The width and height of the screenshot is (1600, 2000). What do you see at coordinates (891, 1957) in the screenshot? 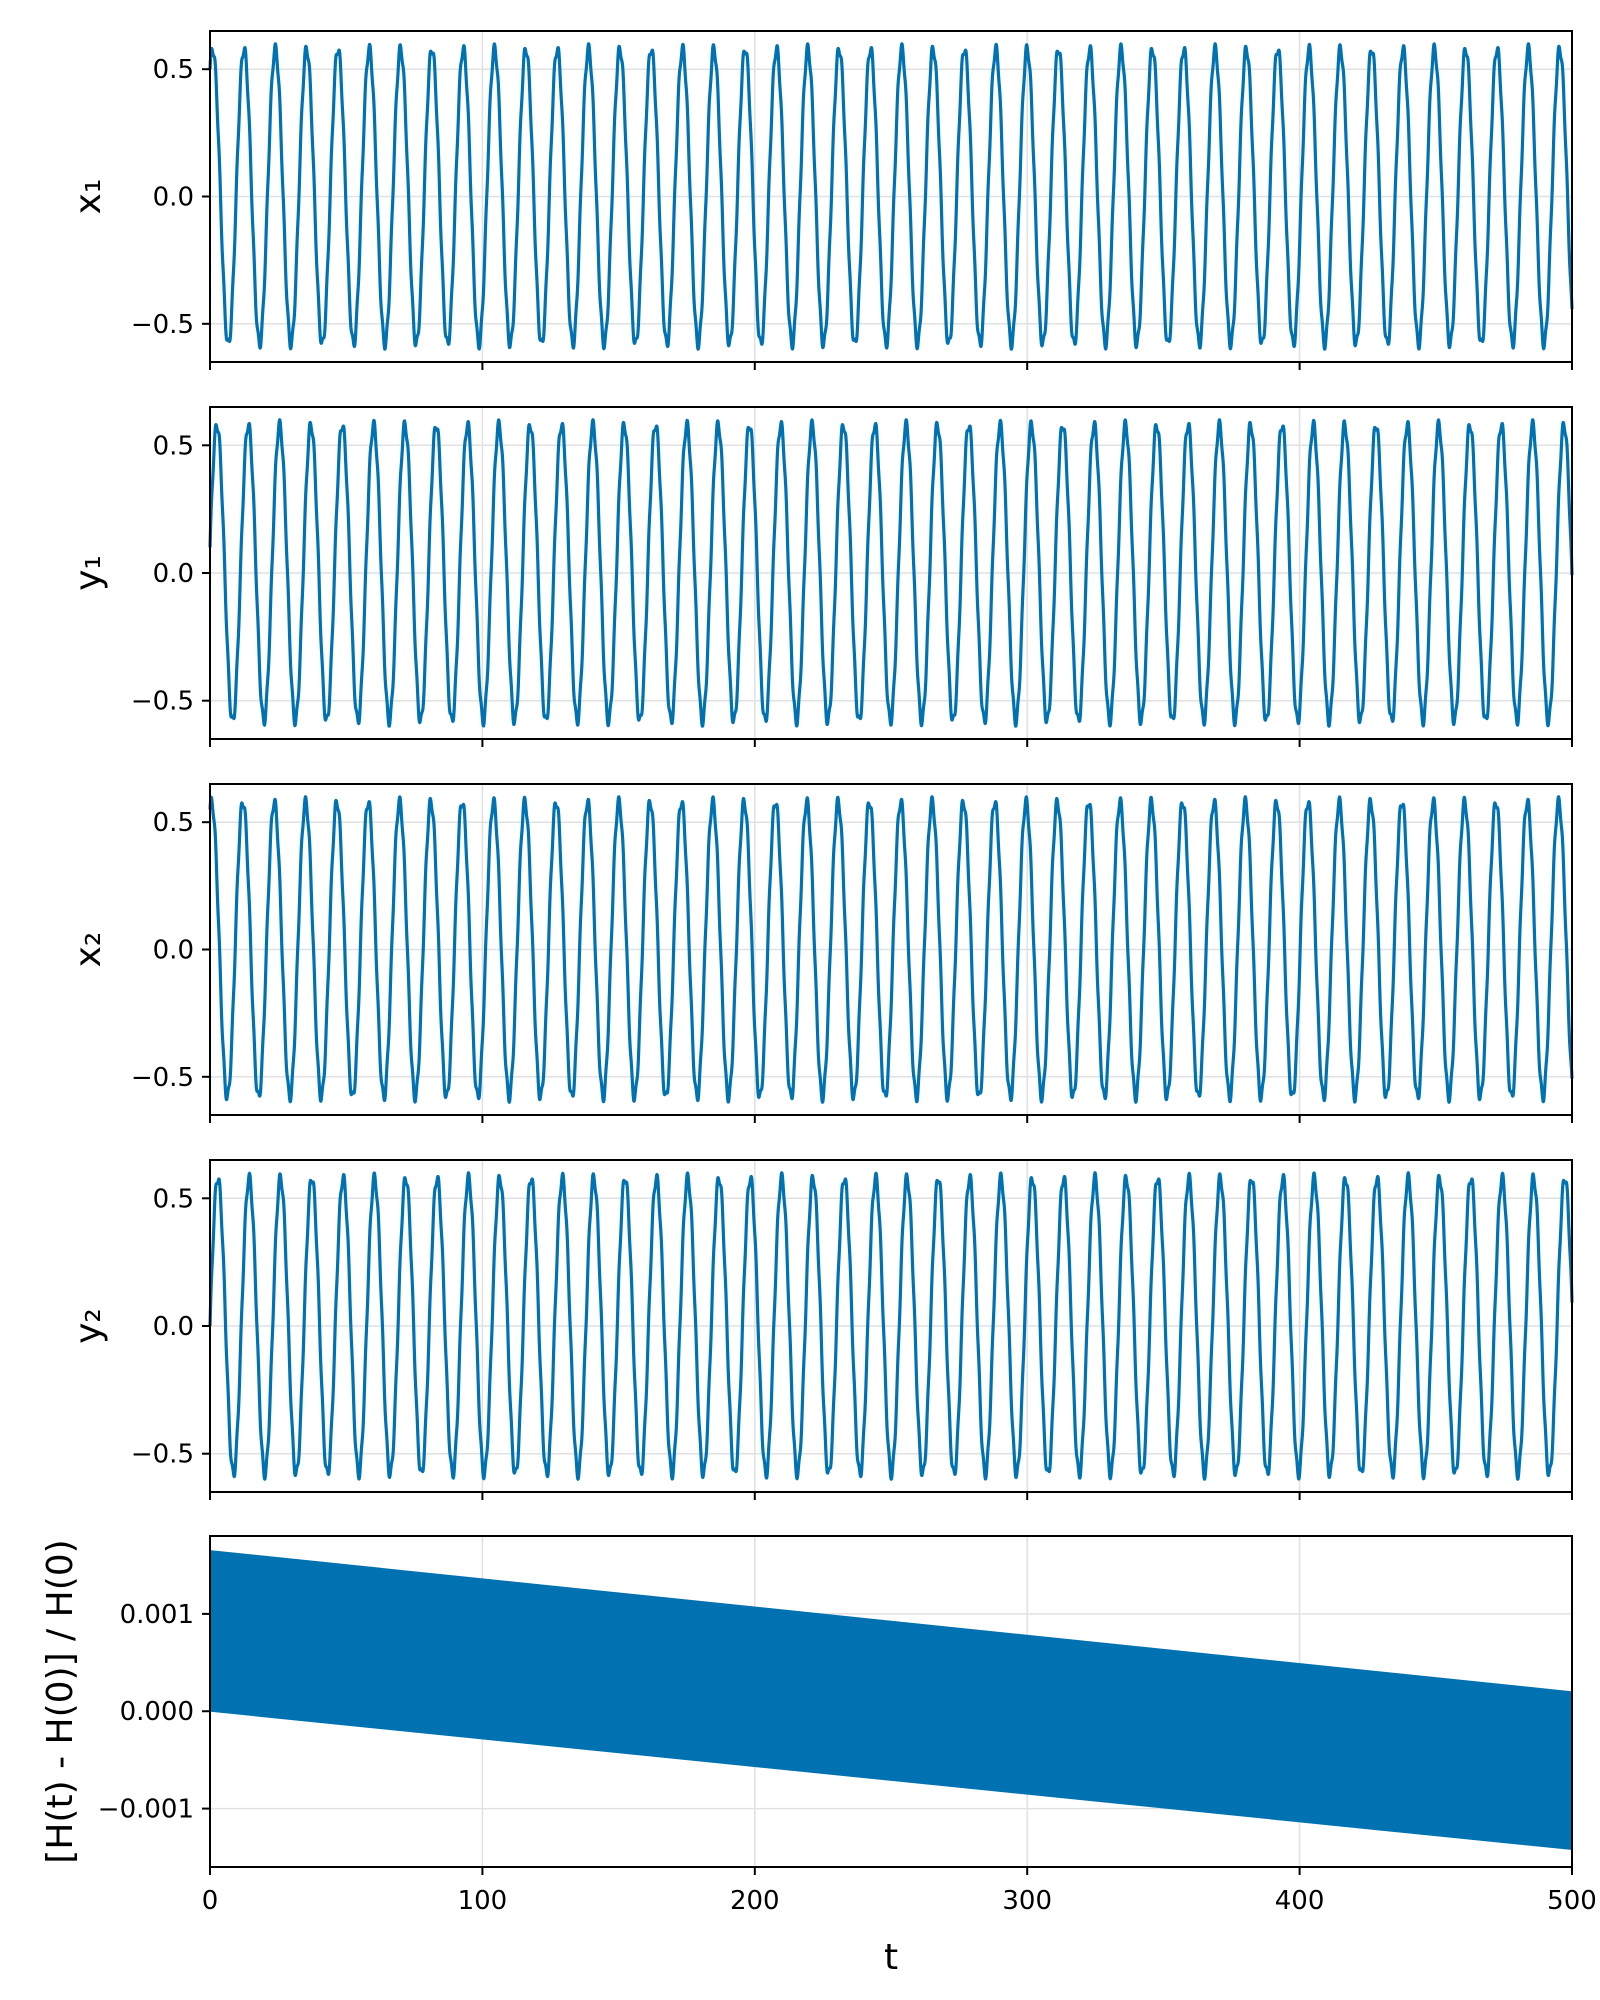
I see `x-axis-label: t` at bounding box center [891, 1957].